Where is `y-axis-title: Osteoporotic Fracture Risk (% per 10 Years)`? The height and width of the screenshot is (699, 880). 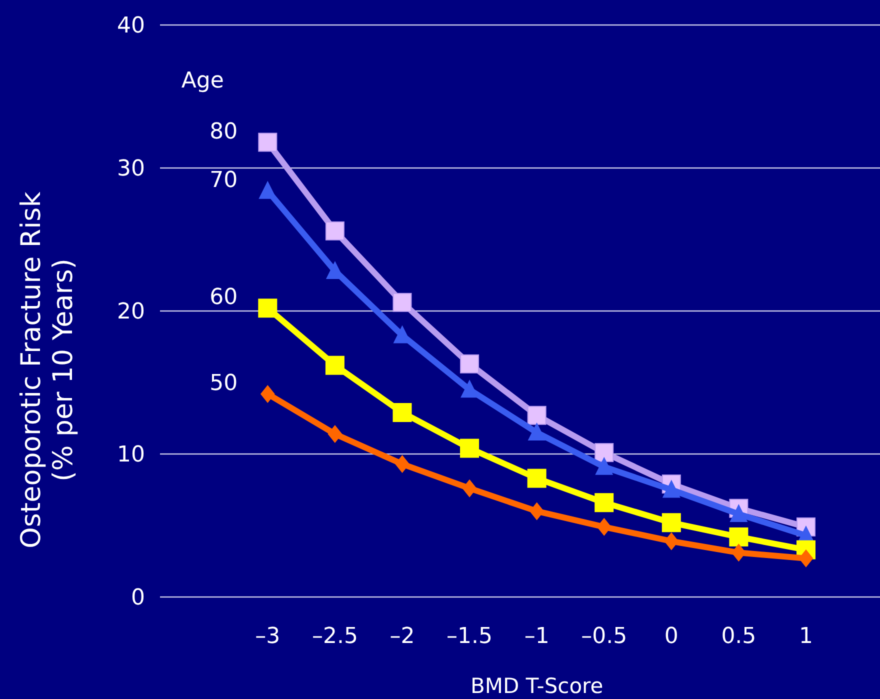
y-axis-title: Osteoporotic Fracture Risk (% per 10 Years) is located at coordinates (47, 369).